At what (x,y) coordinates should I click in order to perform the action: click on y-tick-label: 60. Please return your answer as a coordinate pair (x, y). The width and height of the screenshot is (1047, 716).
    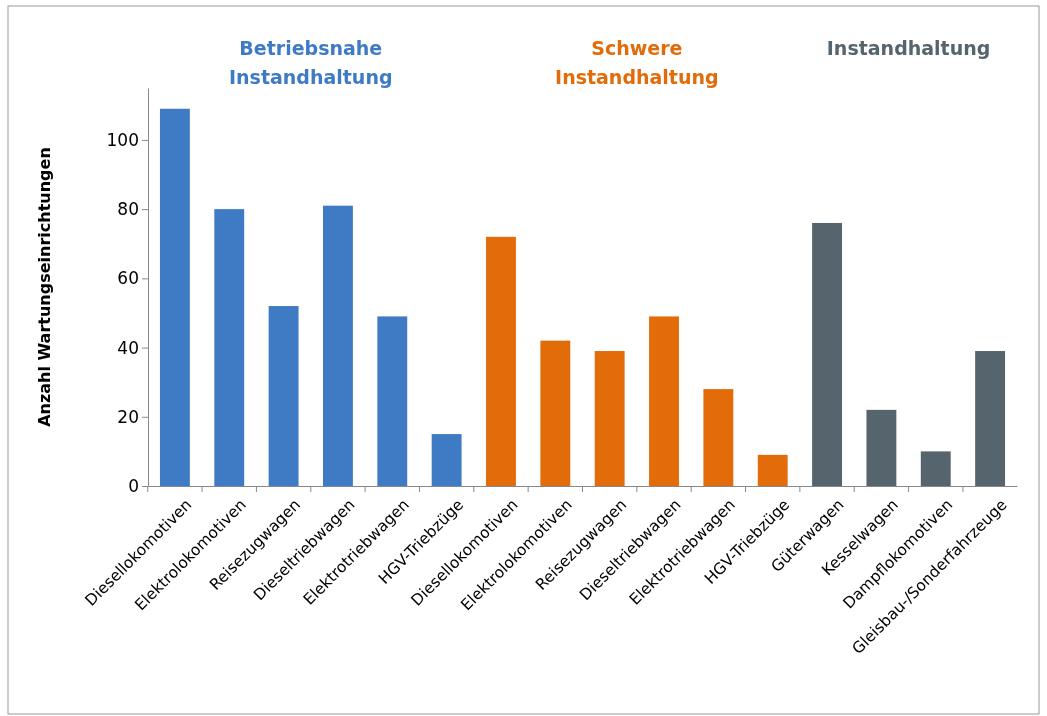
    Looking at the image, I should click on (128, 278).